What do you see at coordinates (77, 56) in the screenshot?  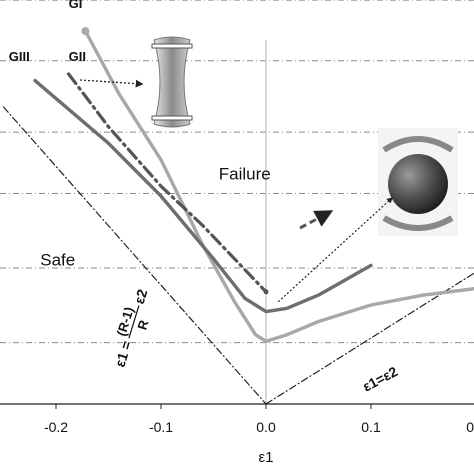 I see `annotation-gii: GII` at bounding box center [77, 56].